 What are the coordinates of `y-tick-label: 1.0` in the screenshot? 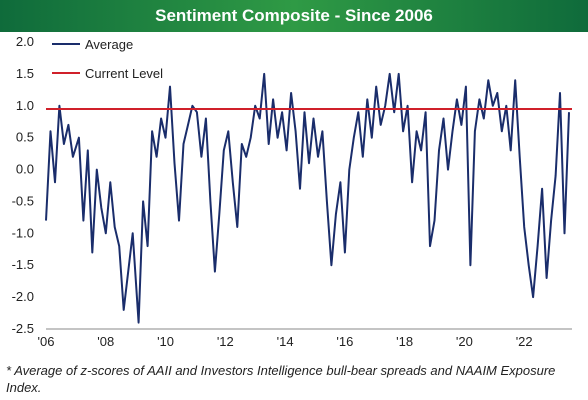 It's located at (25, 105).